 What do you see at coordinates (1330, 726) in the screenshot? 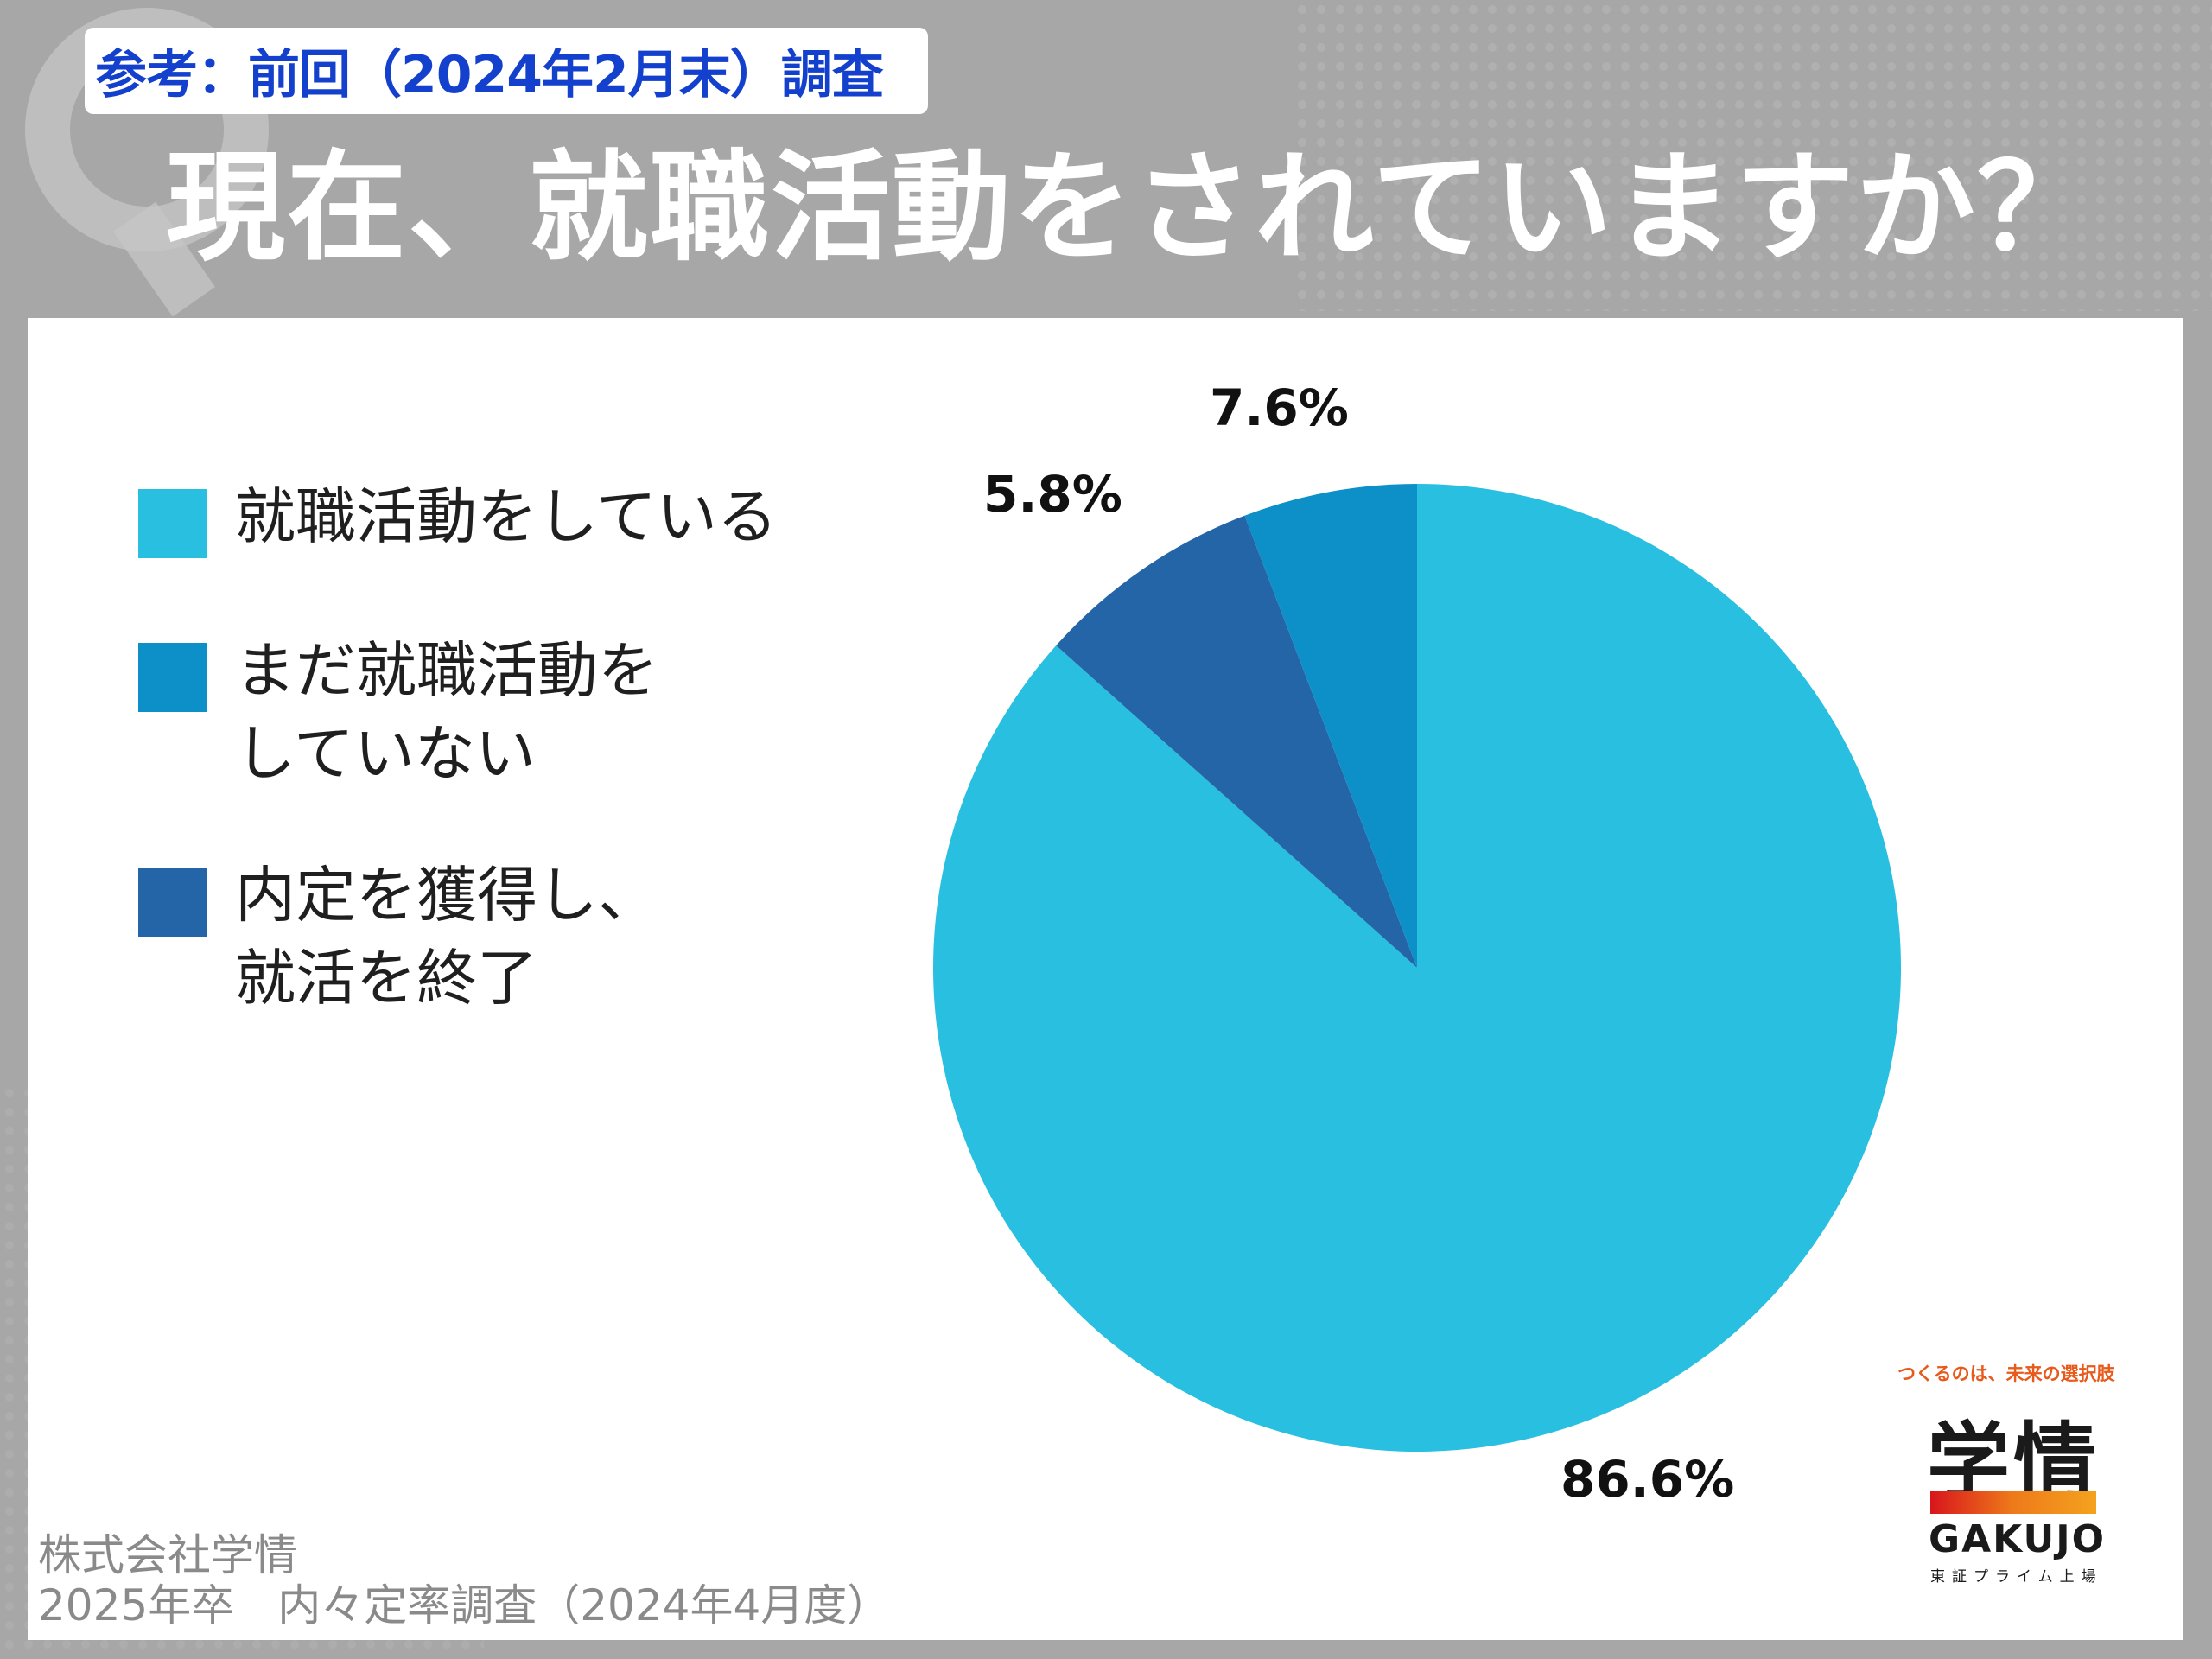
I see `pie-slice-not-started` at bounding box center [1330, 726].